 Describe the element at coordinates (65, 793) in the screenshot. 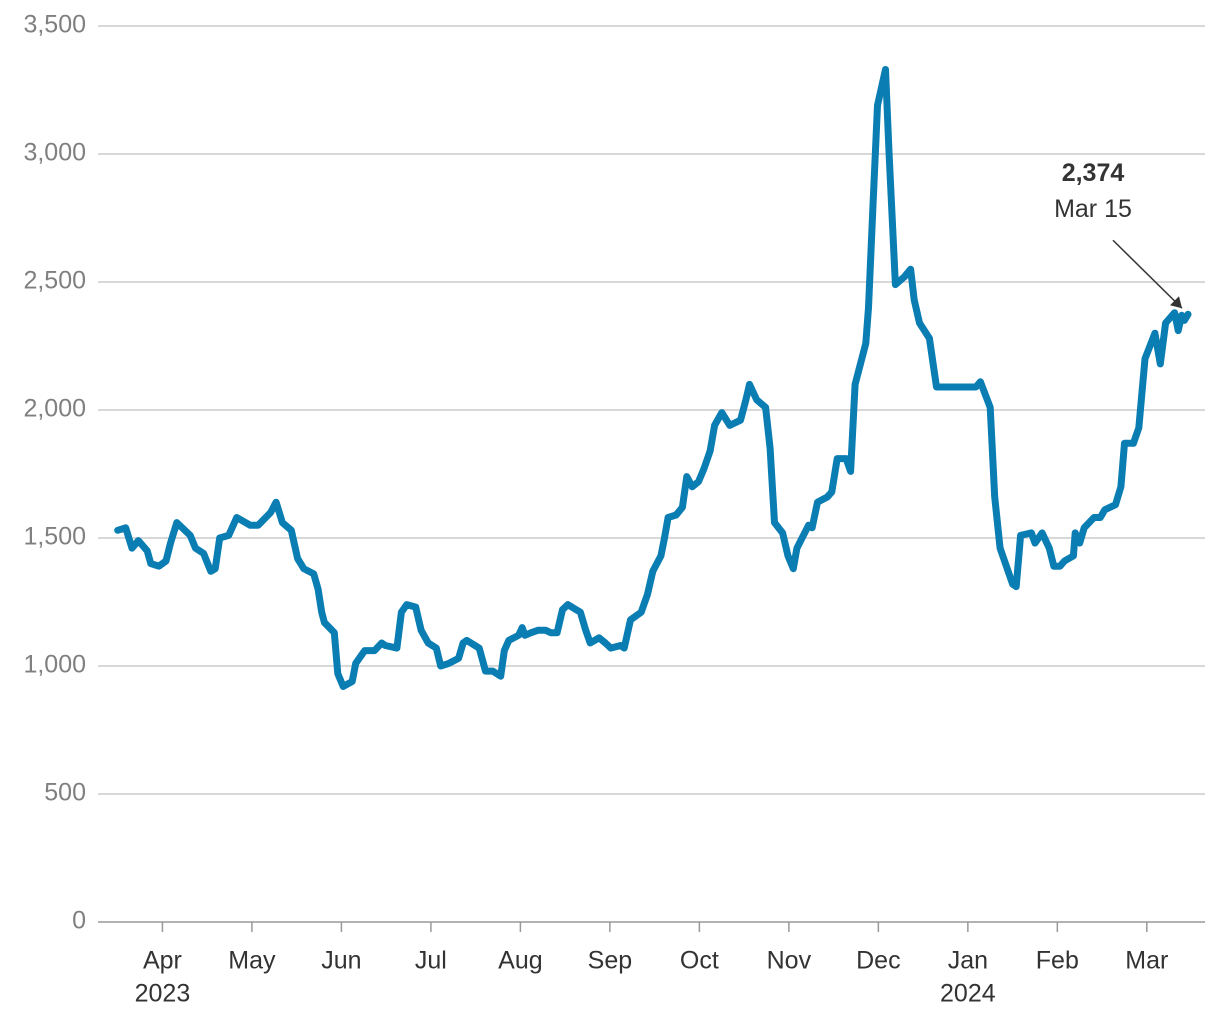

I see `y-tick-label: 500` at that location.